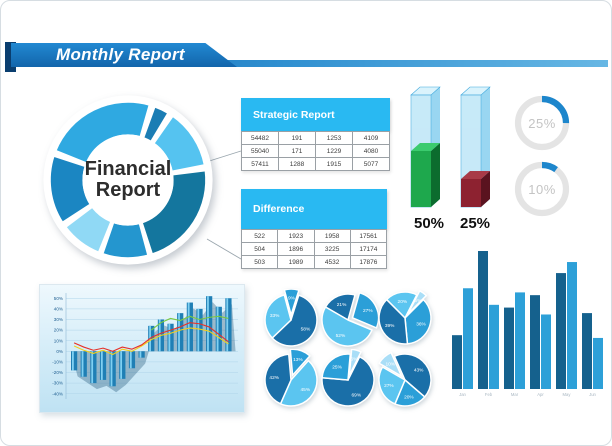 The image size is (612, 446). What do you see at coordinates (128, 169) in the screenshot?
I see `donut-center-line1: Financial` at bounding box center [128, 169].